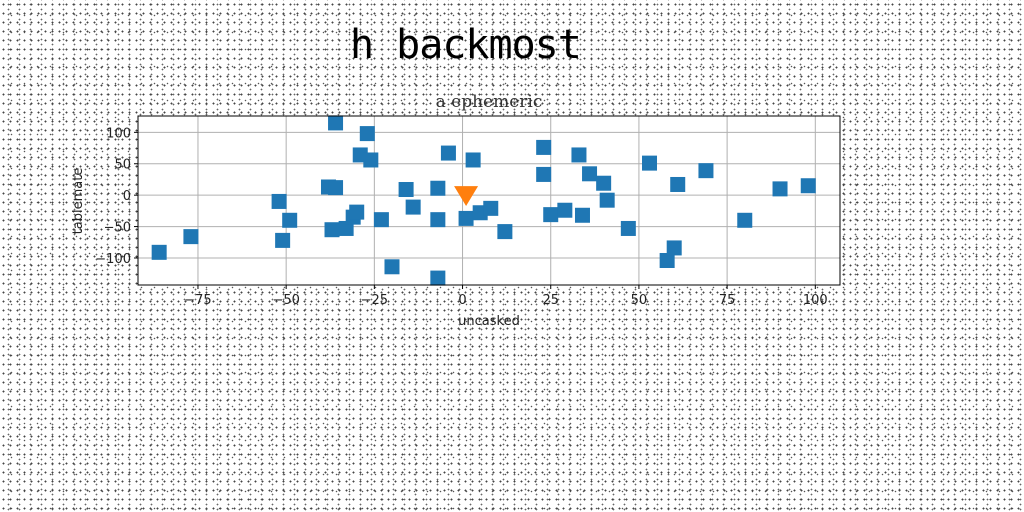 Image resolution: width=1024 pixels, height=512 pixels. What do you see at coordinates (727, 300) in the screenshot?
I see `x-tick-label: 75` at bounding box center [727, 300].